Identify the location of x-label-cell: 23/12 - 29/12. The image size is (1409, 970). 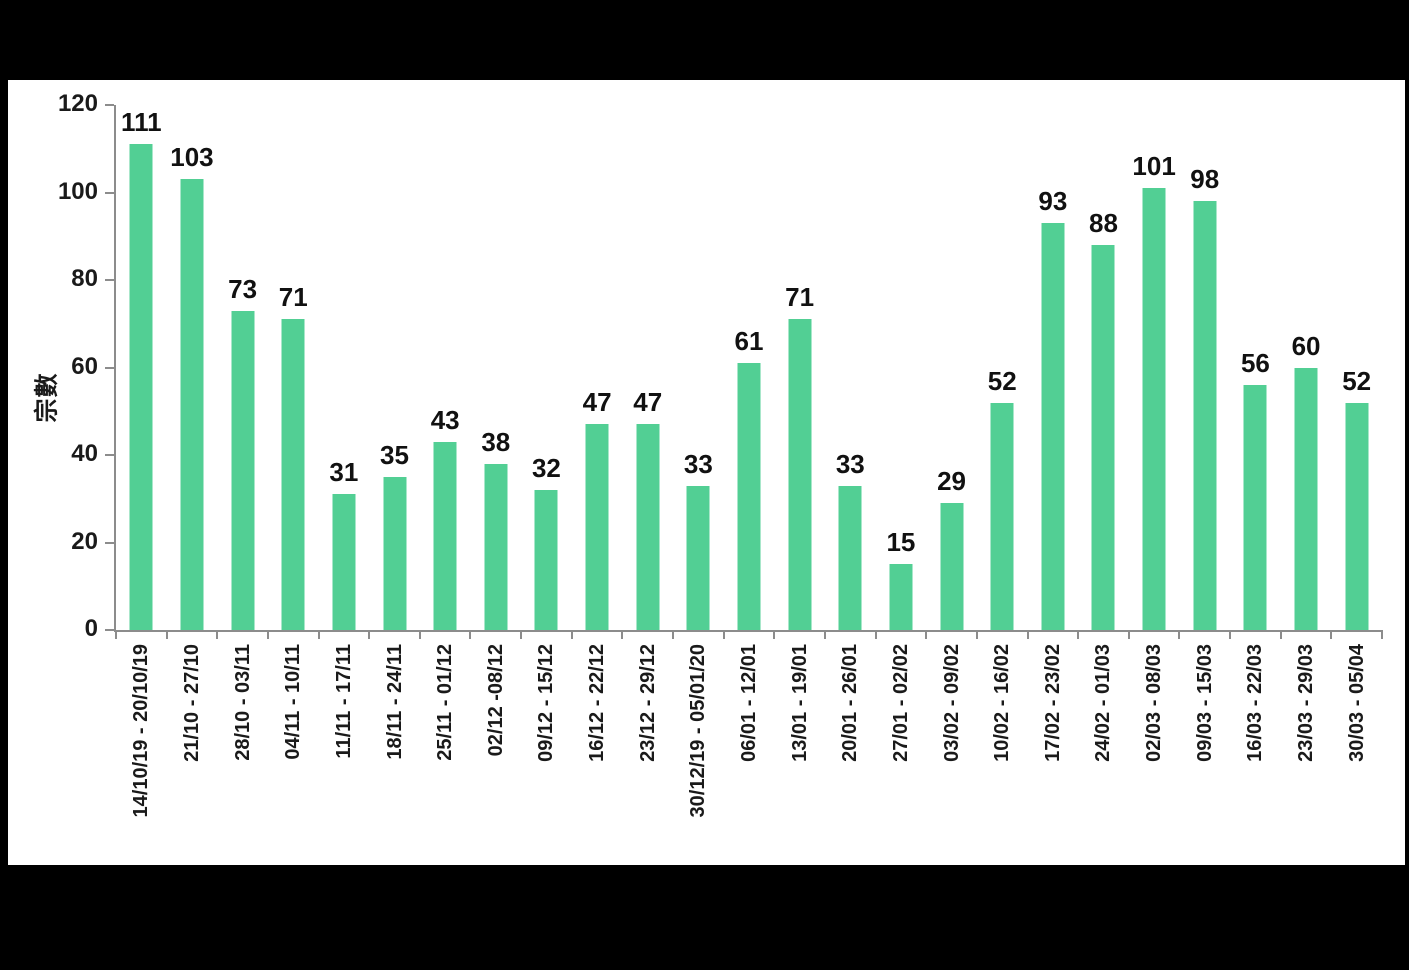
(647, 759).